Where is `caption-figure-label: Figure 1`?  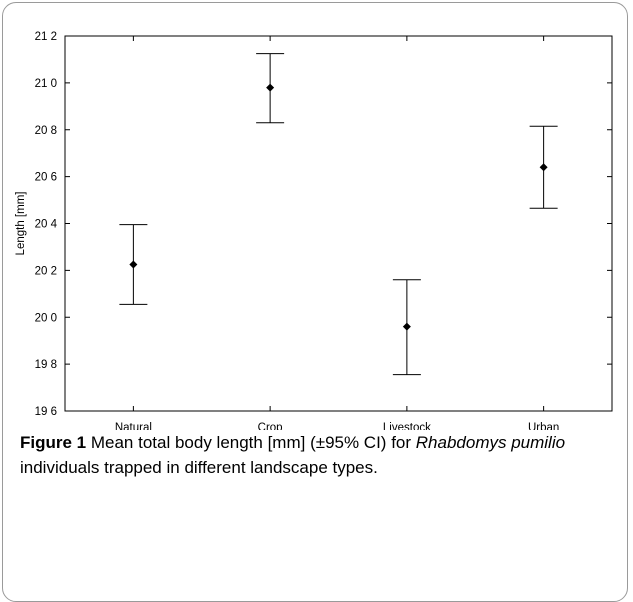 caption-figure-label: Figure 1 is located at coordinates (53, 442).